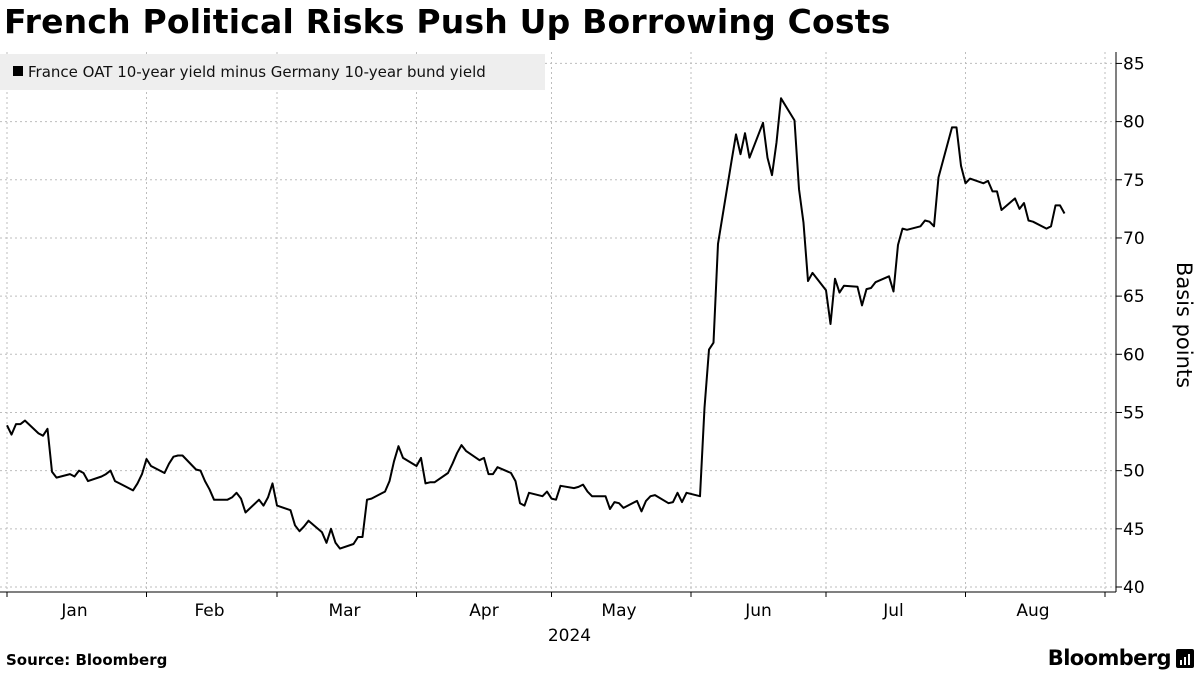  I want to click on y-tick-label: 45, so click(1134, 530).